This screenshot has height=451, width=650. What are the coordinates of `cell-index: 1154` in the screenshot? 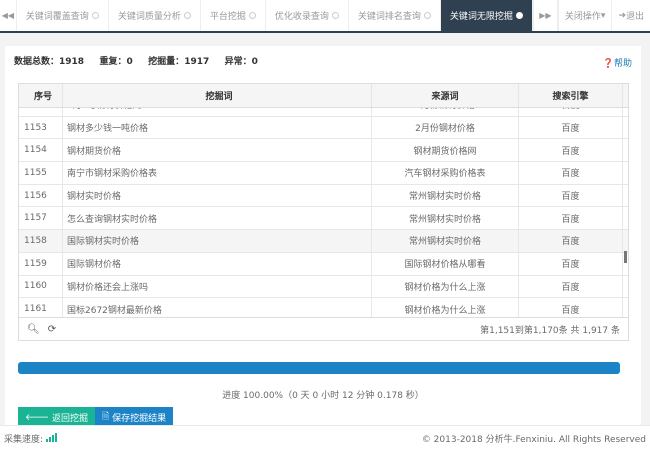 It's located at (41, 150).